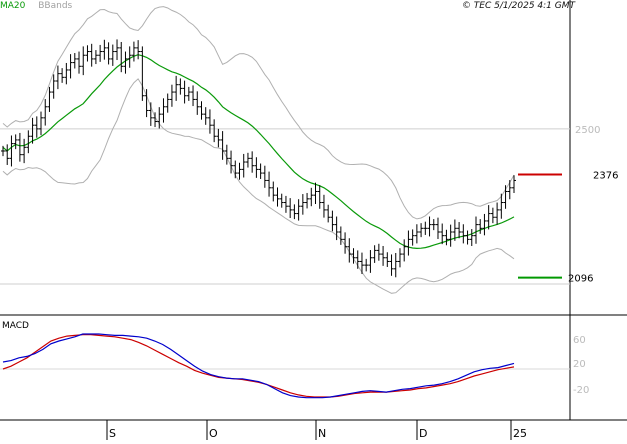  What do you see at coordinates (213, 433) in the screenshot?
I see `x-tick-label: O` at bounding box center [213, 433].